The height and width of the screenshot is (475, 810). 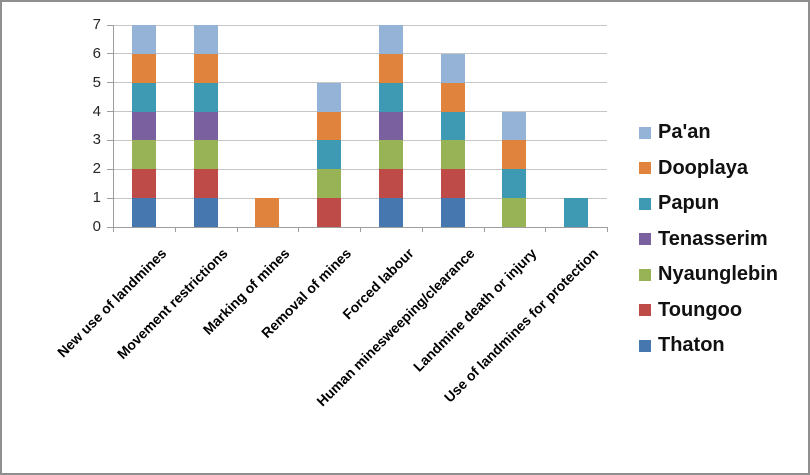 What do you see at coordinates (718, 274) in the screenshot?
I see `legend-label: Nyaunglebin` at bounding box center [718, 274].